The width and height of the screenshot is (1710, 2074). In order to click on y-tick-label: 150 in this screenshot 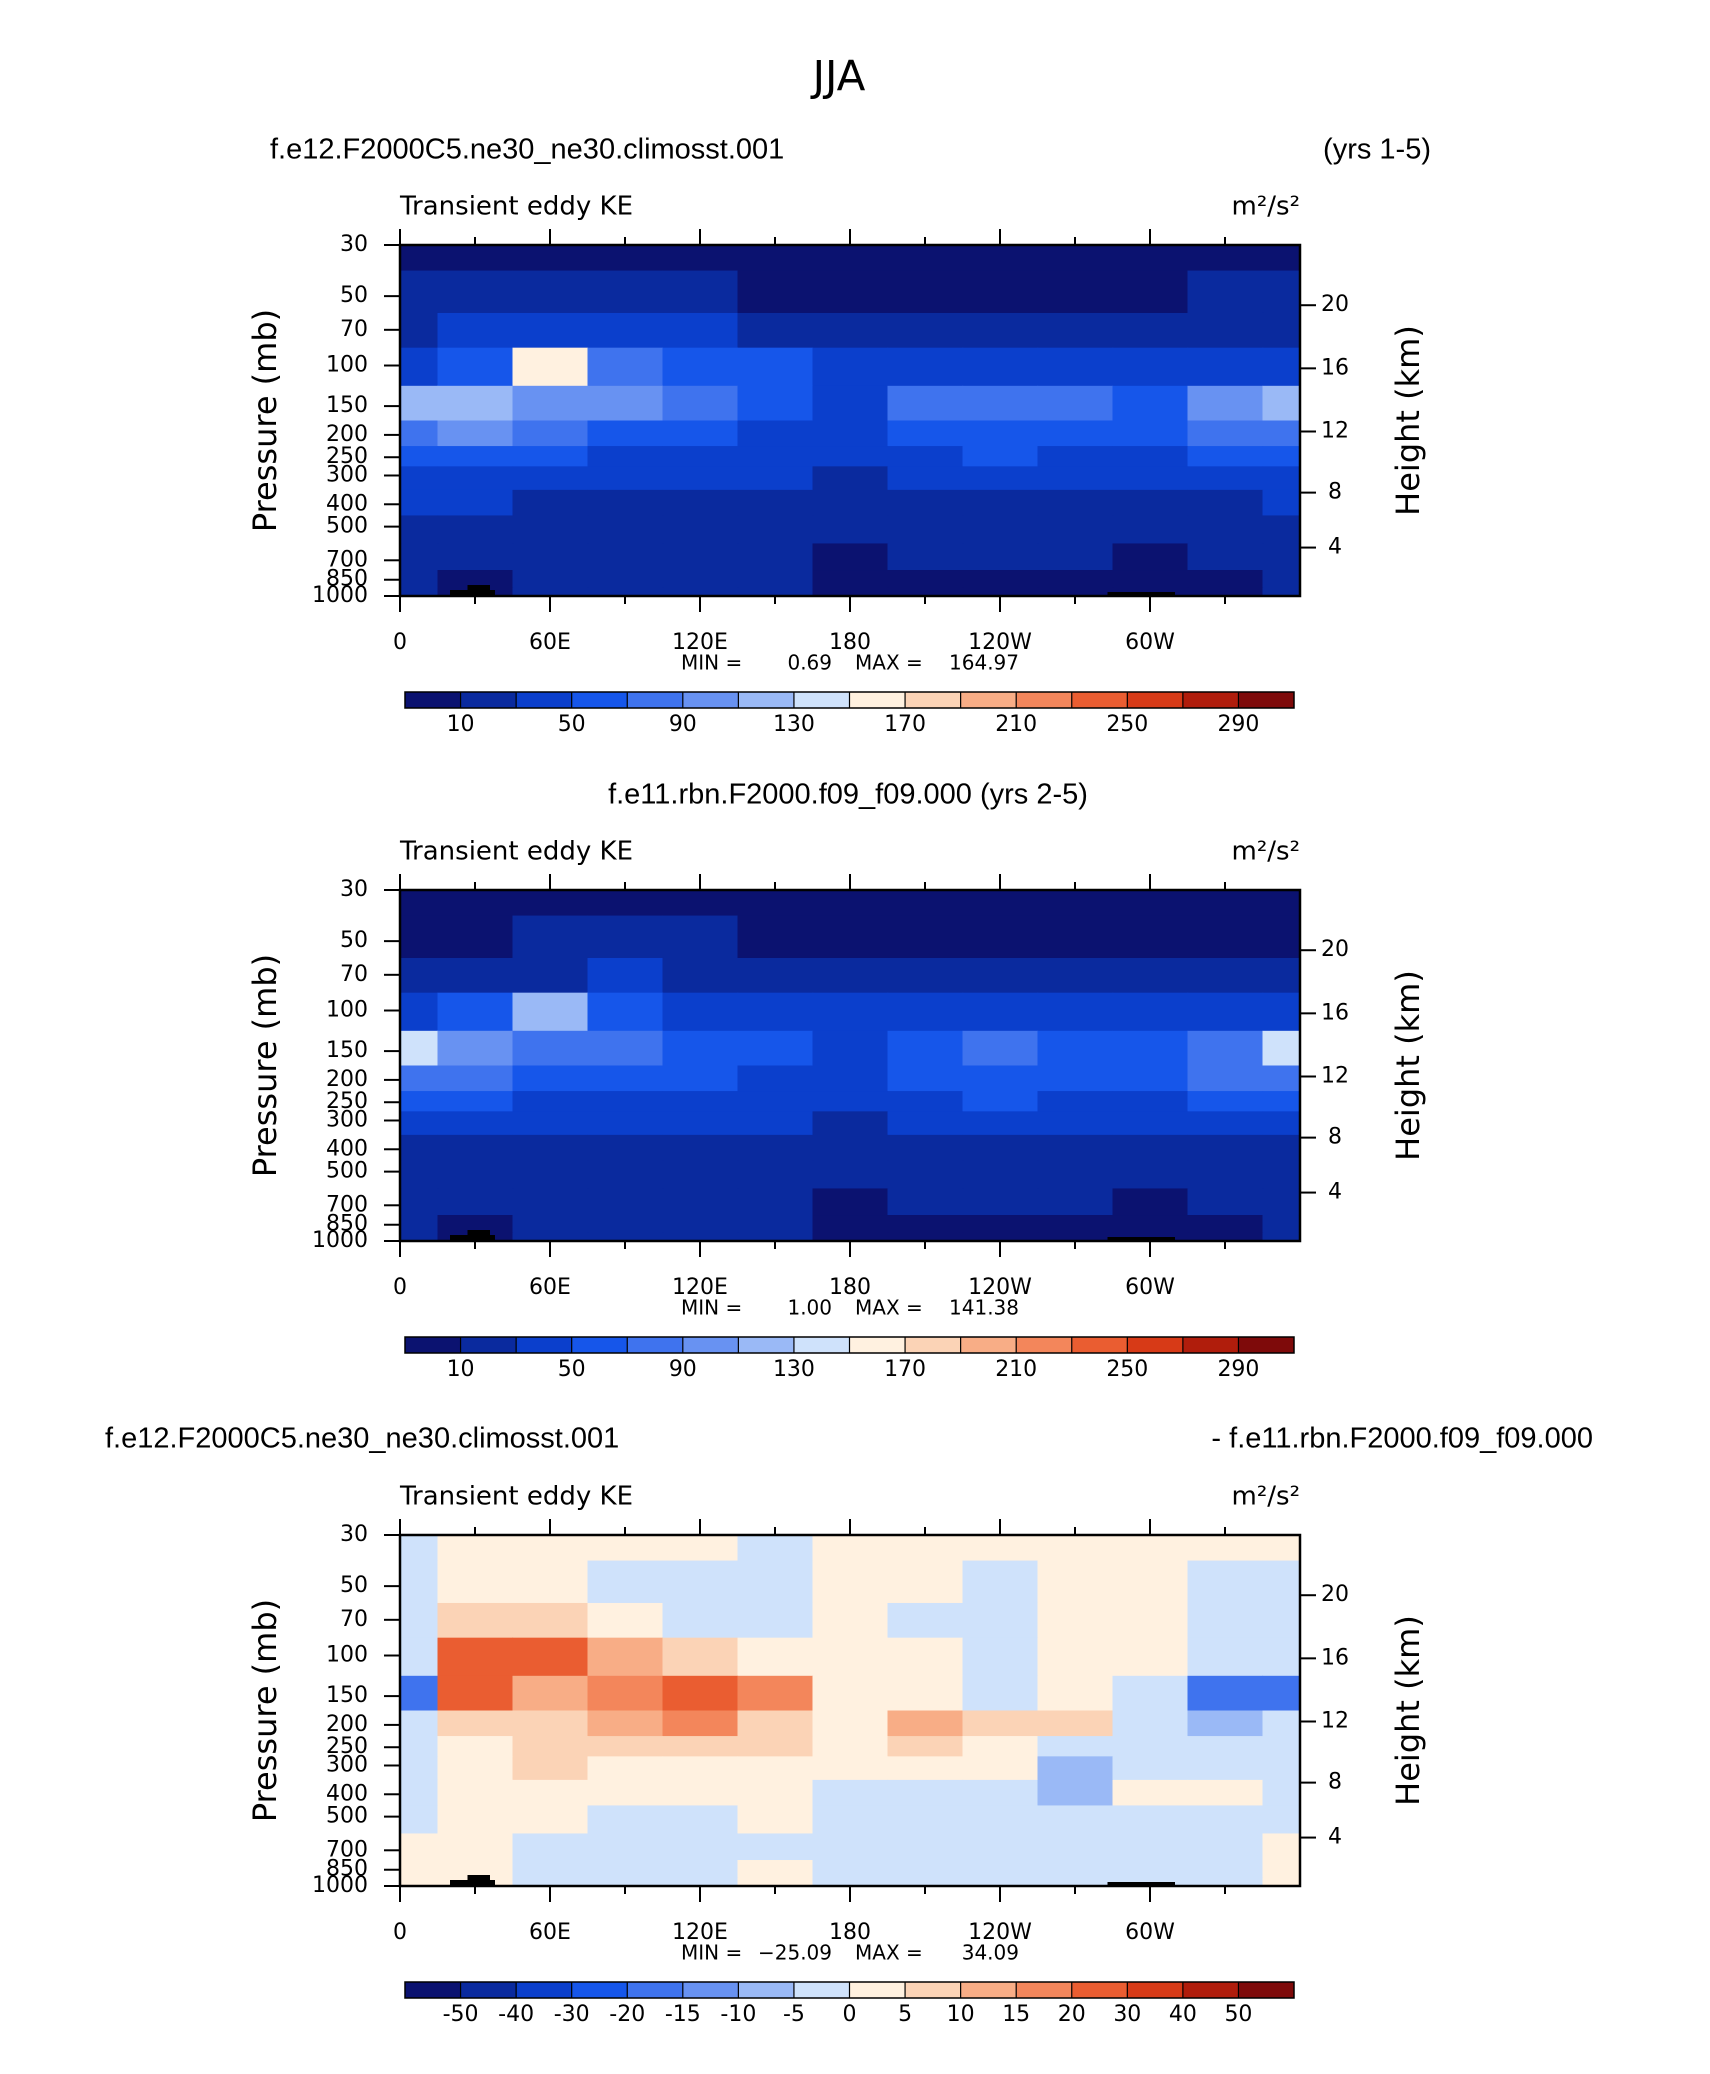, I will do `click(347, 1050)`.